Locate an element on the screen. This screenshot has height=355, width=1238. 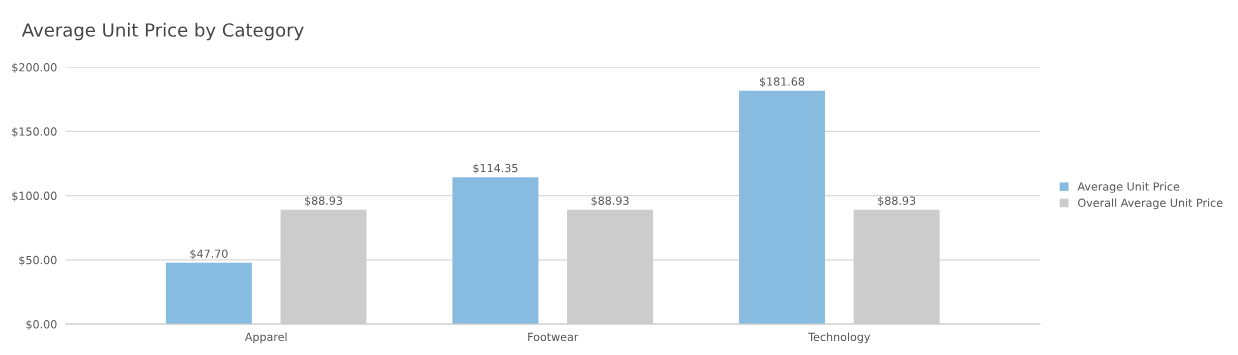
x-tick-label: Technology is located at coordinates (839, 338).